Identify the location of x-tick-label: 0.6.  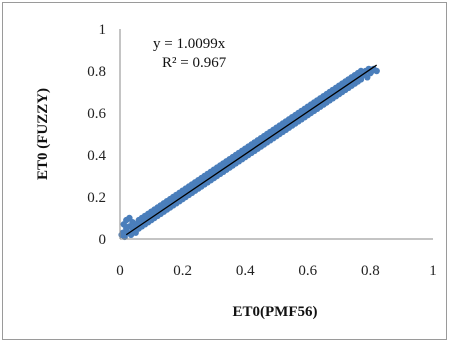
(307, 271).